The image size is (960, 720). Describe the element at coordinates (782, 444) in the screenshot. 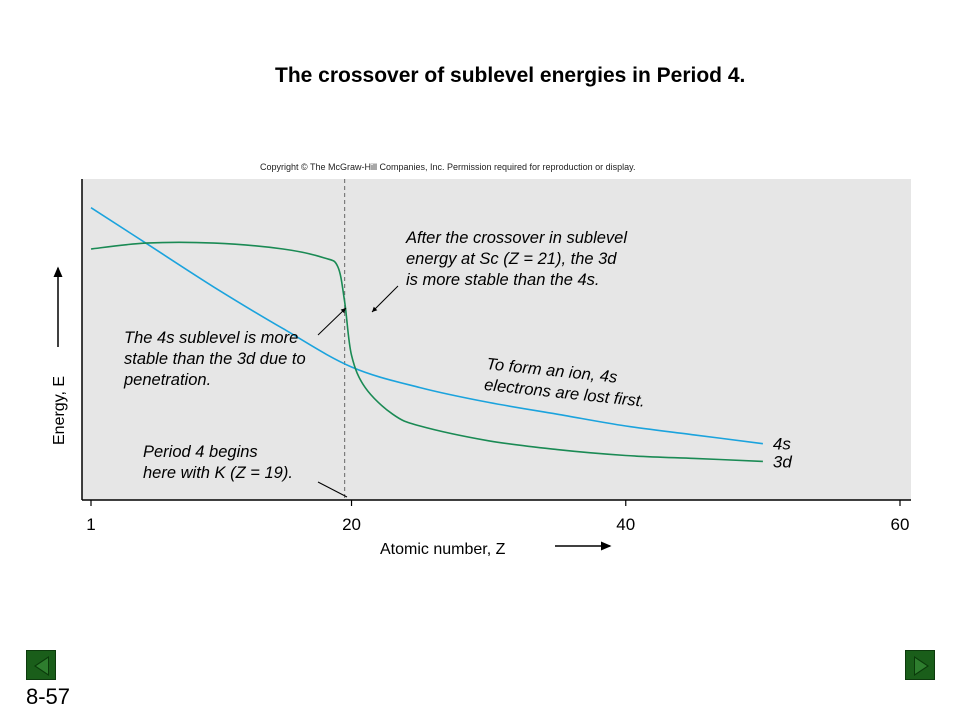

I see `series-label-4s: 4s` at that location.